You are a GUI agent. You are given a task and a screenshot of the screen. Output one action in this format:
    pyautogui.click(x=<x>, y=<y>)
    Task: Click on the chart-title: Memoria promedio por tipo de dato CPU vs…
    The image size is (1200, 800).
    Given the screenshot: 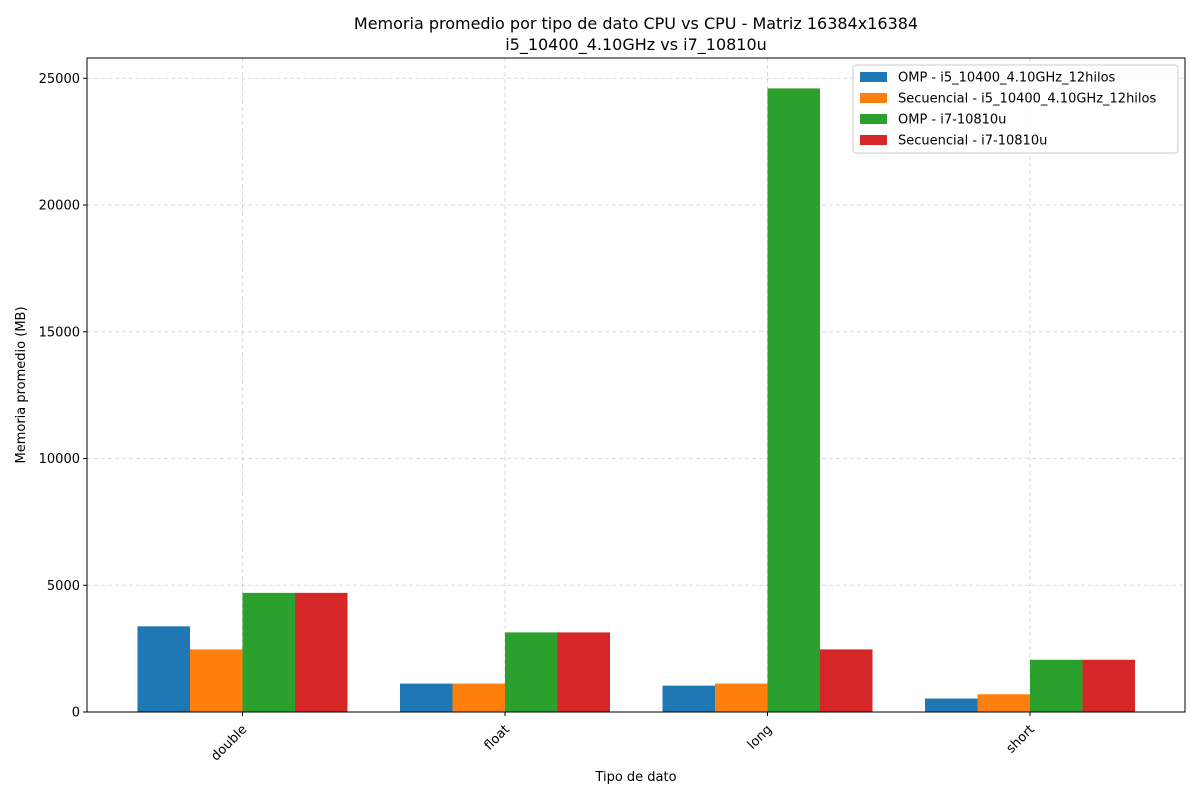 What is the action you would take?
    pyautogui.click(x=636, y=23)
    